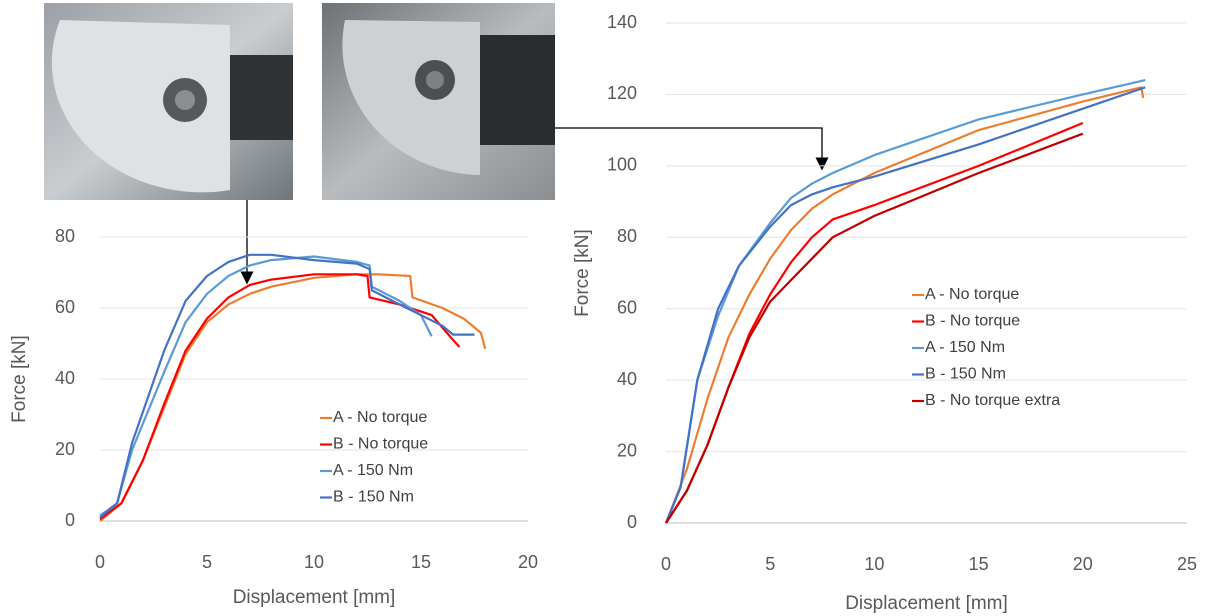 The width and height of the screenshot is (1215, 616). What do you see at coordinates (1187, 564) in the screenshot?
I see `x-tick-label: 25` at bounding box center [1187, 564].